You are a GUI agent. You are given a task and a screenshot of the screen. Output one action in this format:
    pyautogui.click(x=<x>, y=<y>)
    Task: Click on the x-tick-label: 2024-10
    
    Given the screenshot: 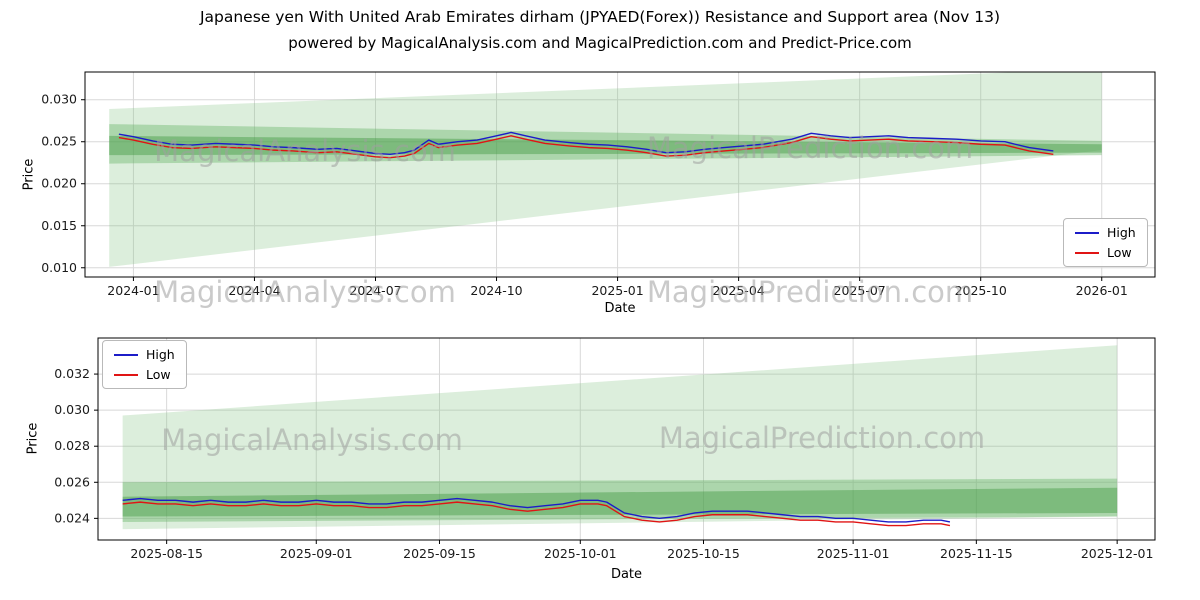 What is the action you would take?
    pyautogui.click(x=496, y=290)
    